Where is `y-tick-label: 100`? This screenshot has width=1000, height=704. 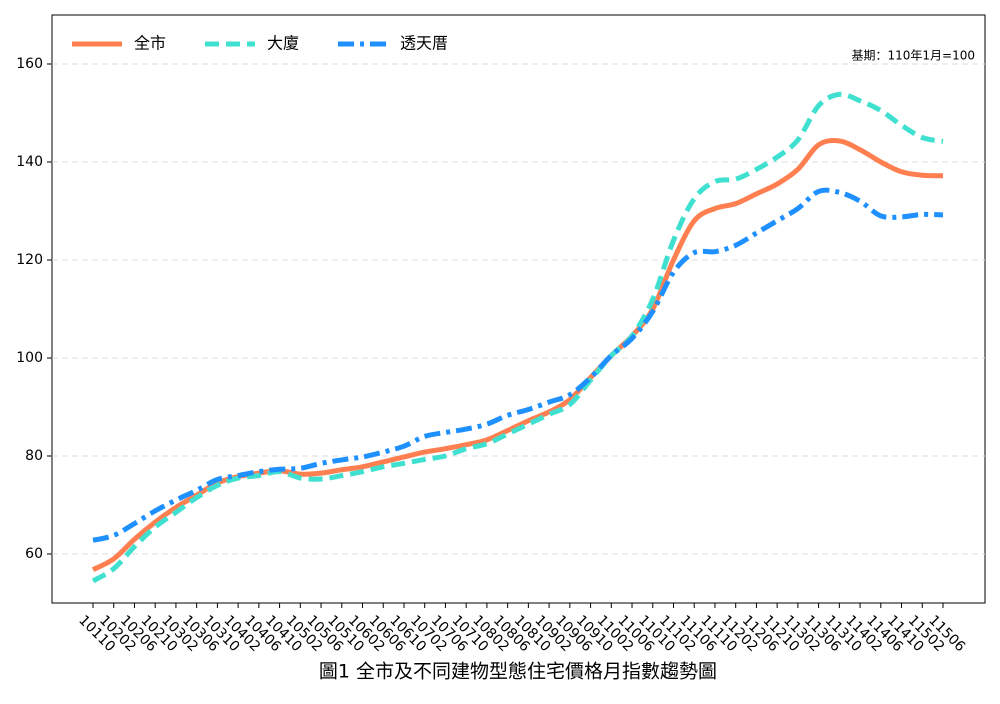
y-tick-label: 100 is located at coordinates (29, 358).